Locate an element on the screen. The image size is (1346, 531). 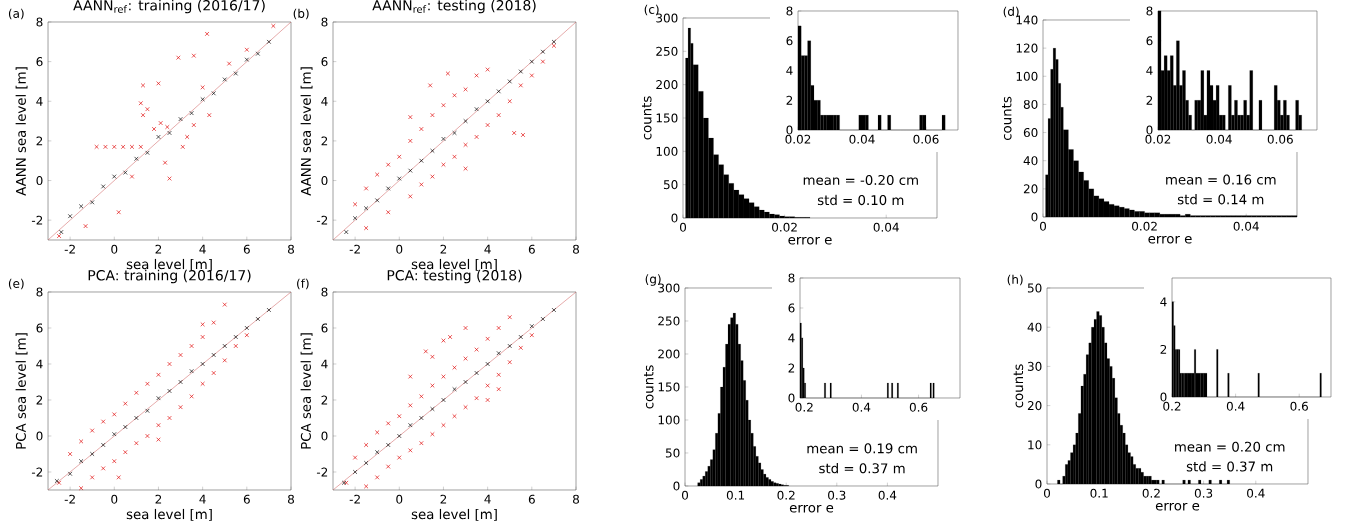
y-tick-label: 60 is located at coordinates (1030, 133).